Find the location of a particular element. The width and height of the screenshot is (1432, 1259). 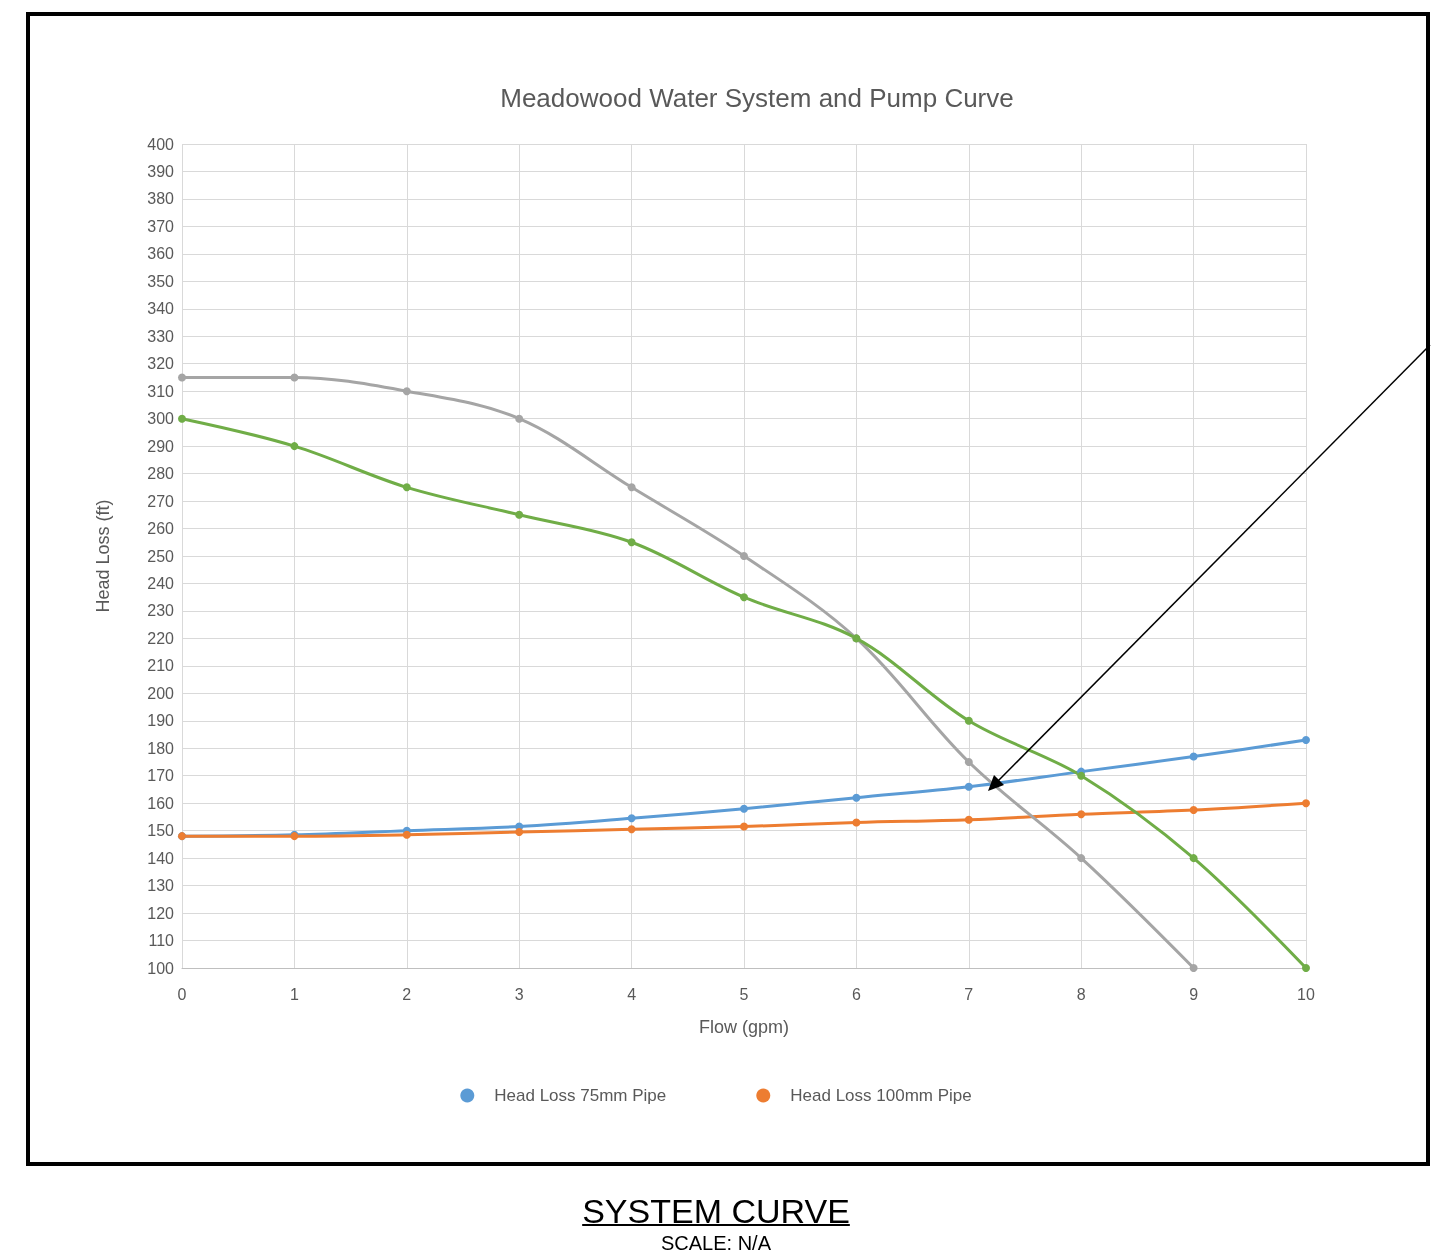

x-tick-label: 6 is located at coordinates (856, 994).